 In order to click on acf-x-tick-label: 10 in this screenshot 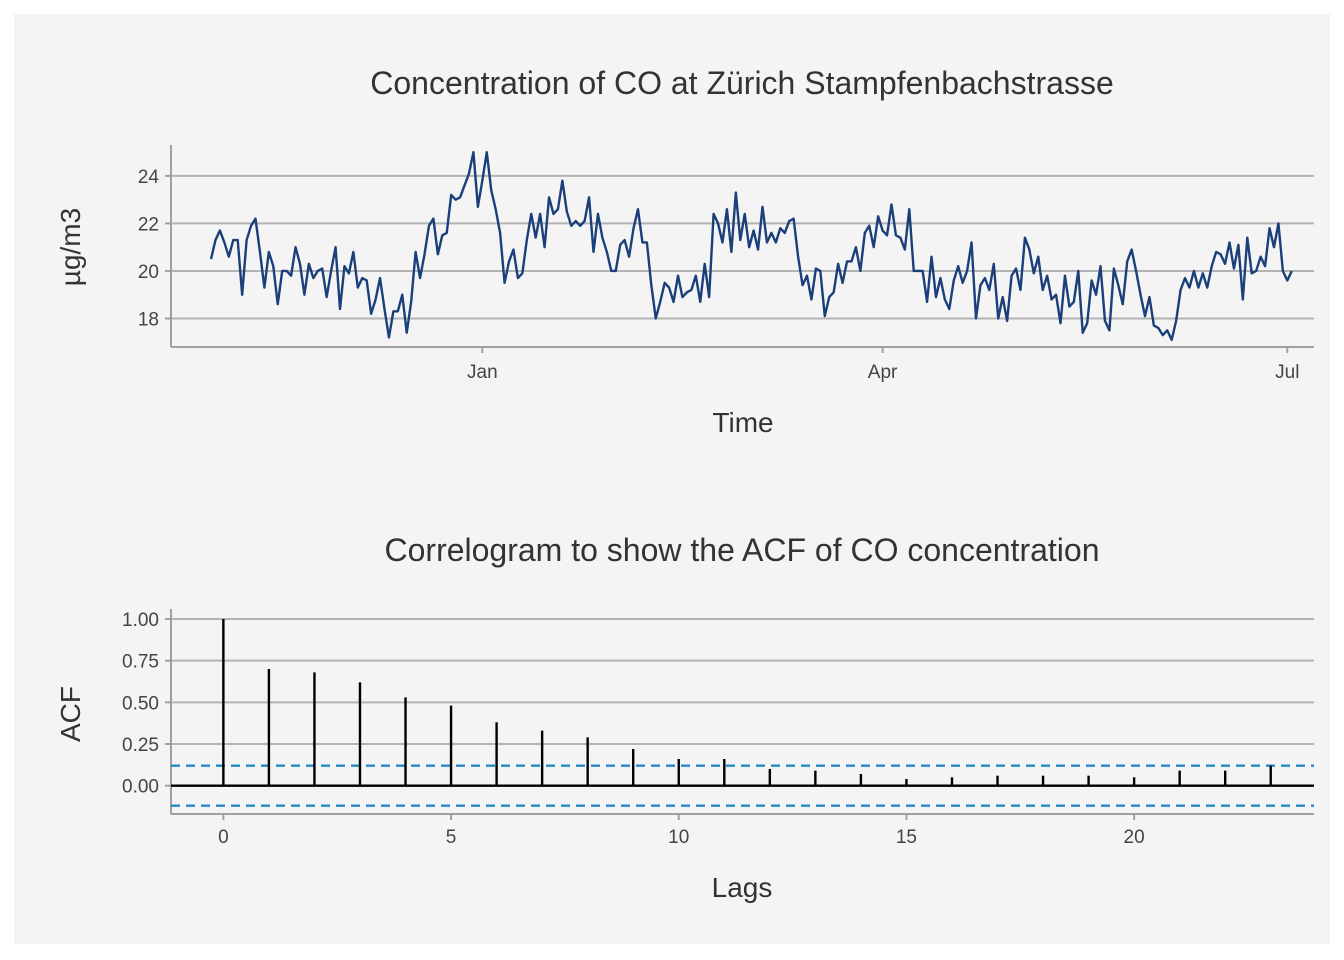, I will do `click(678, 837)`.